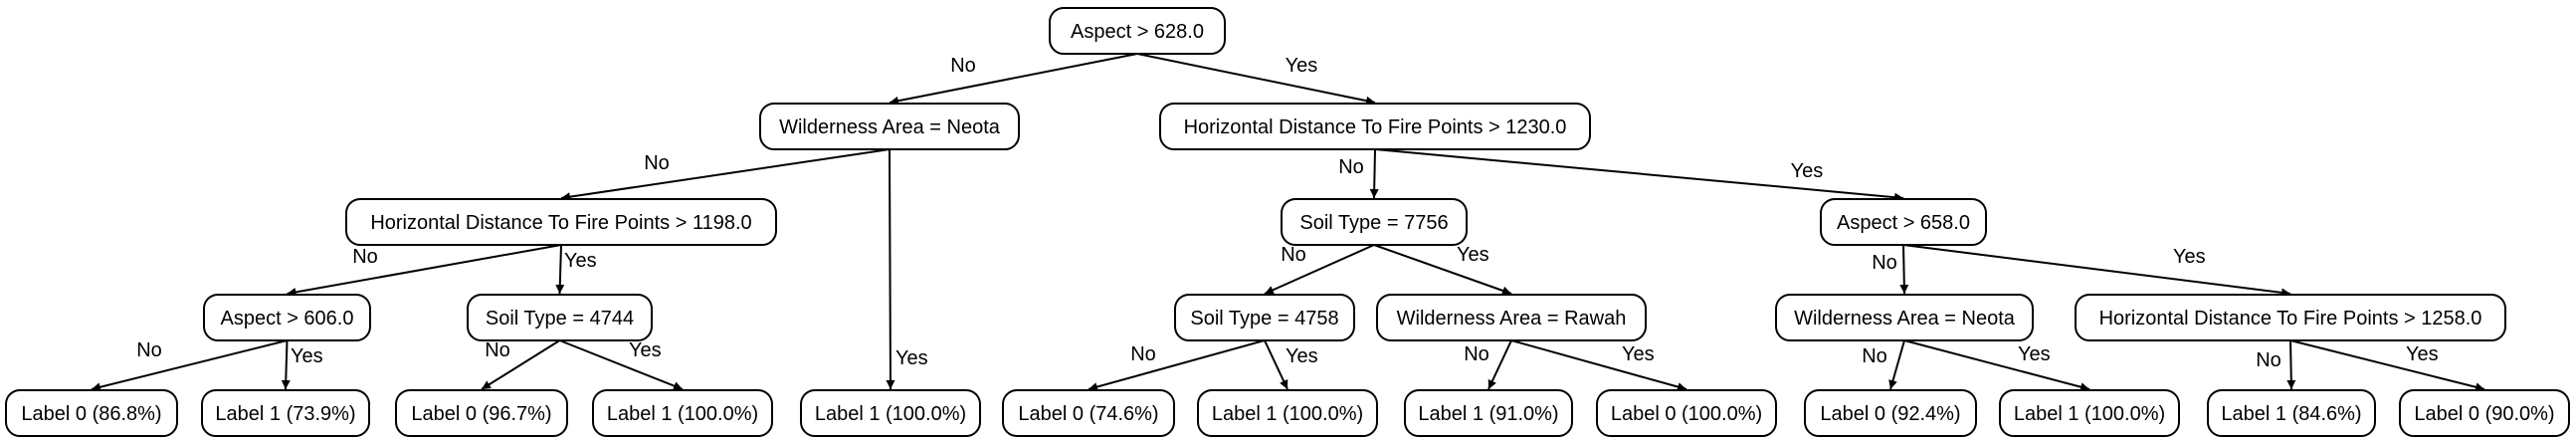 Image resolution: width=2576 pixels, height=441 pixels. I want to click on leaf-node-n24: Label 1 (84.6%), so click(2291, 413).